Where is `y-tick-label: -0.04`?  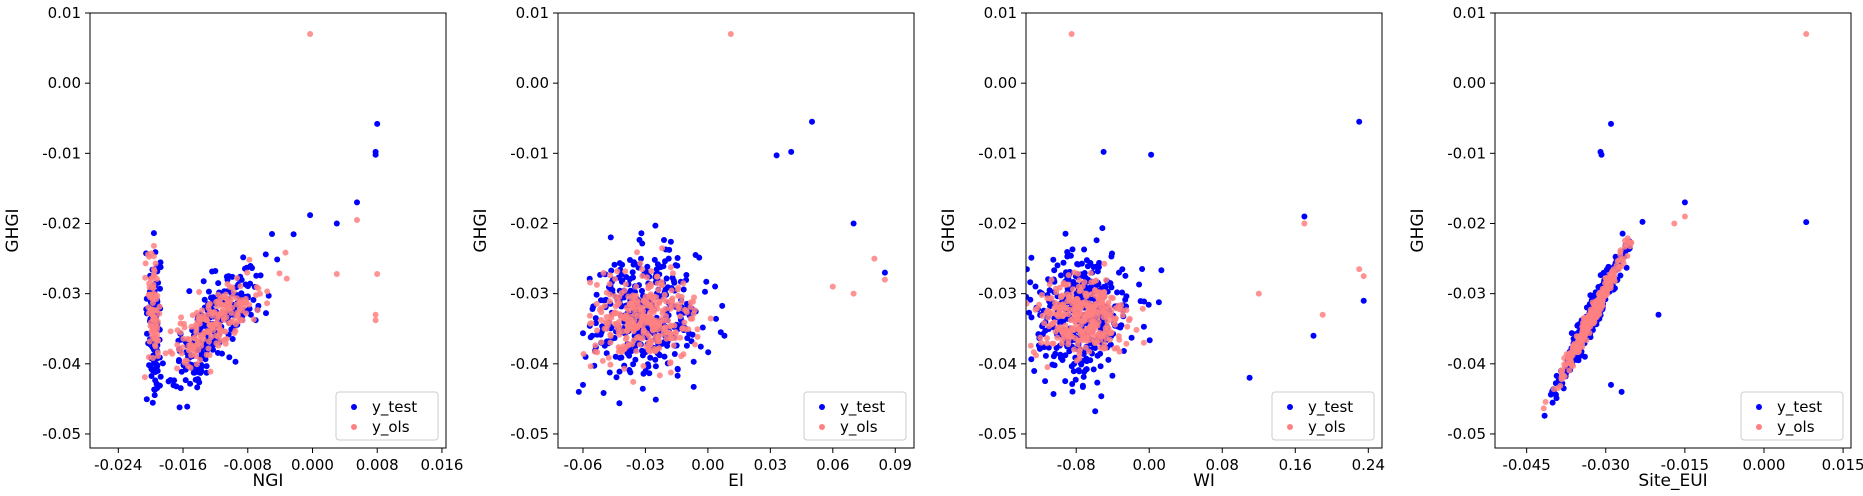 y-tick-label: -0.04 is located at coordinates (61, 364).